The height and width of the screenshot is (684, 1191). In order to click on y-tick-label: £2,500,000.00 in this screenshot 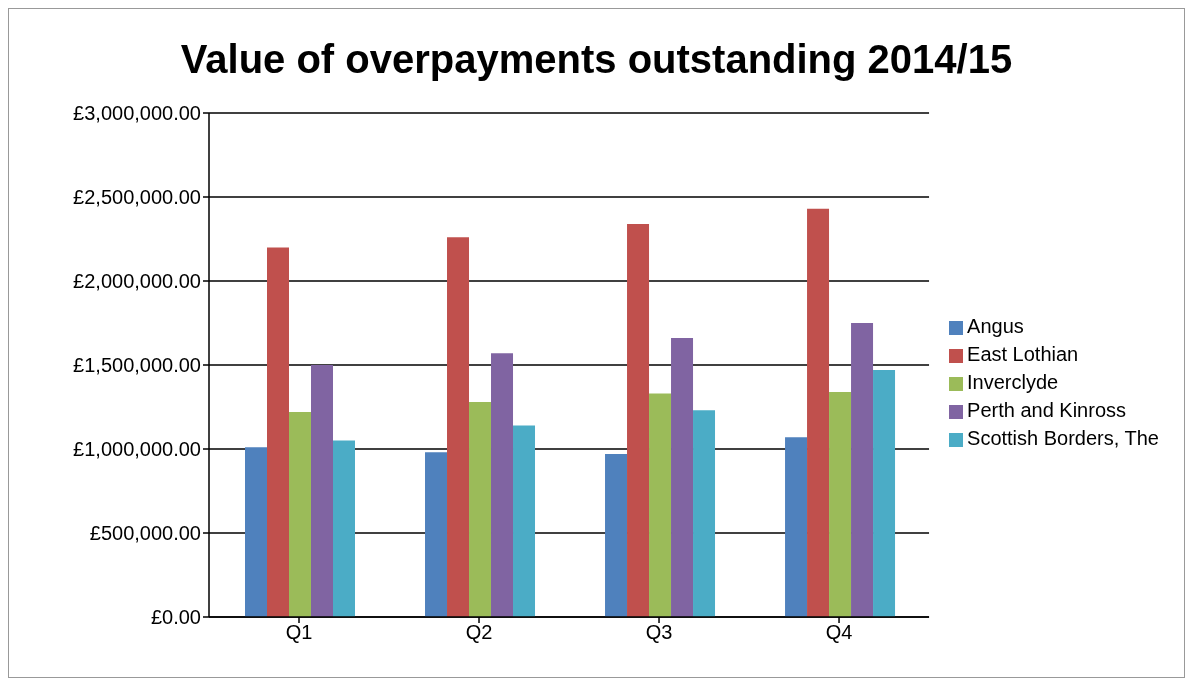, I will do `click(137, 197)`.